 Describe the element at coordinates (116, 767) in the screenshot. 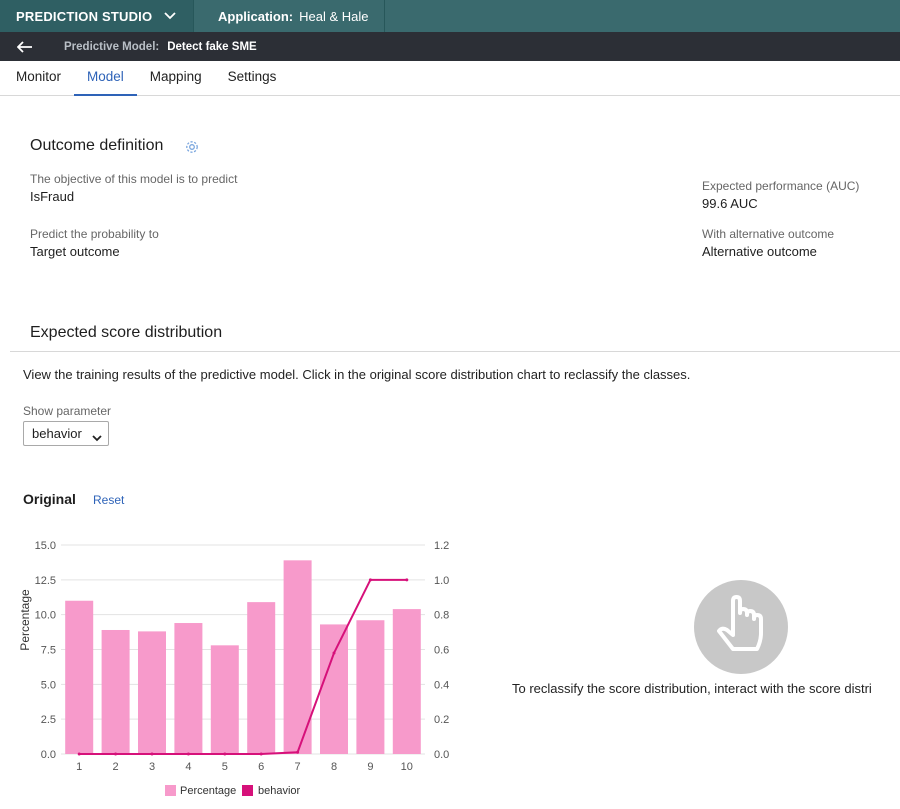

I see `x-tick-label: 2` at that location.